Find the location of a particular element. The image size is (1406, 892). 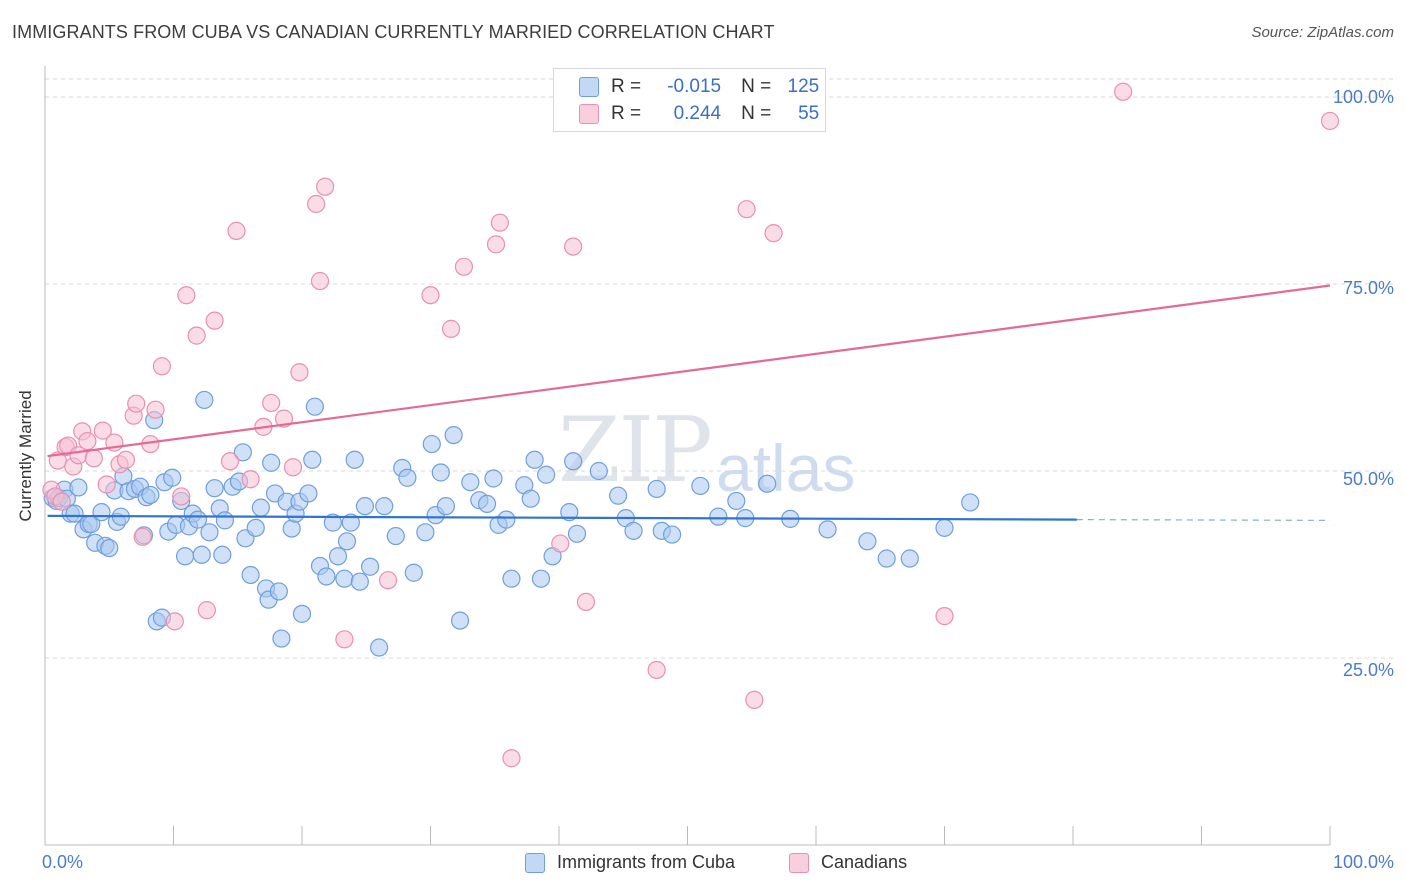

trend-line-cuba is located at coordinates (562, 517).